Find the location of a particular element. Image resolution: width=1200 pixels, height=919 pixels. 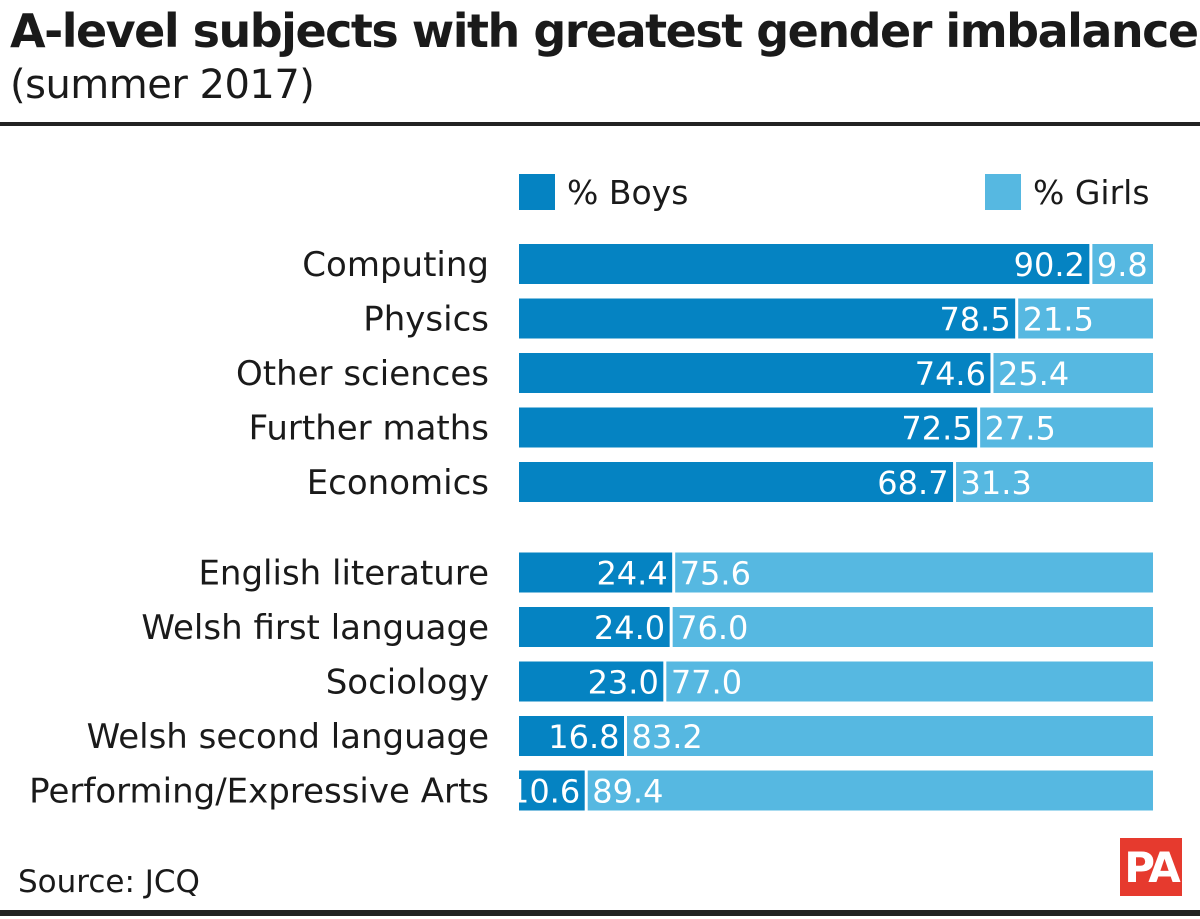

category-label: Sociology is located at coordinates (407, 683).